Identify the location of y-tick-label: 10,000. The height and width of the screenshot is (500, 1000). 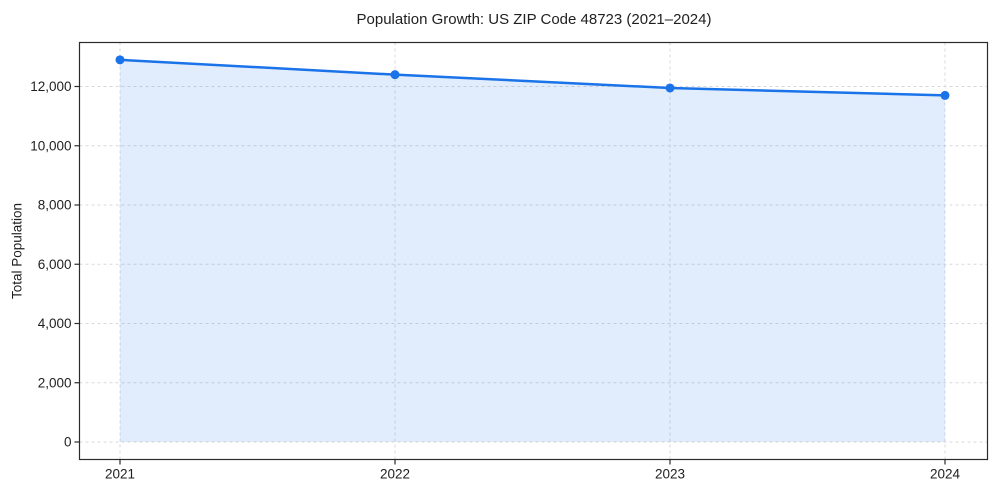
(50, 145).